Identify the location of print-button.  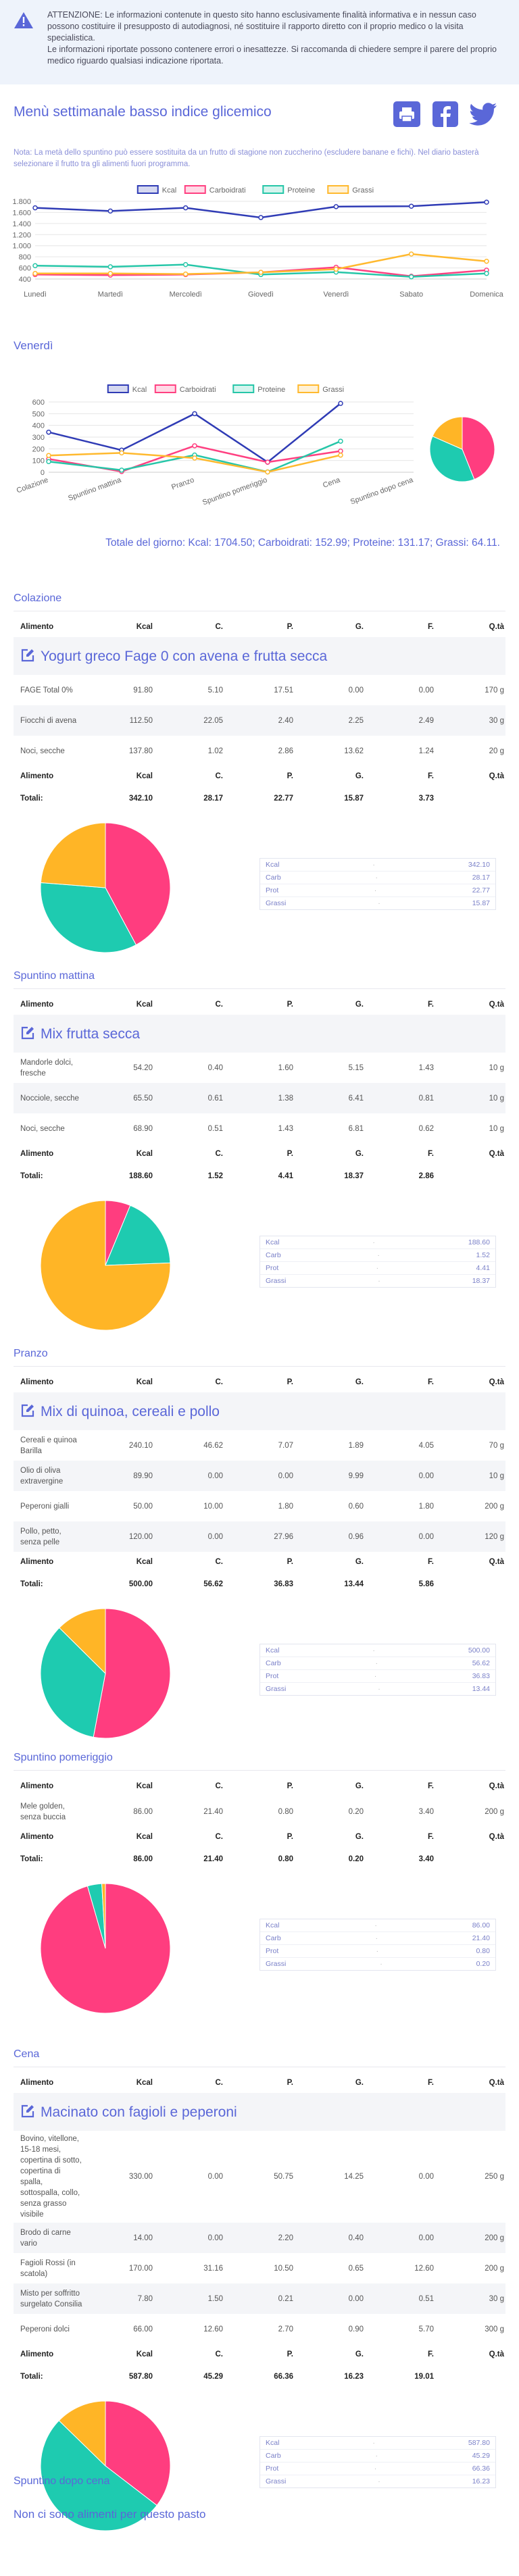
(406, 114).